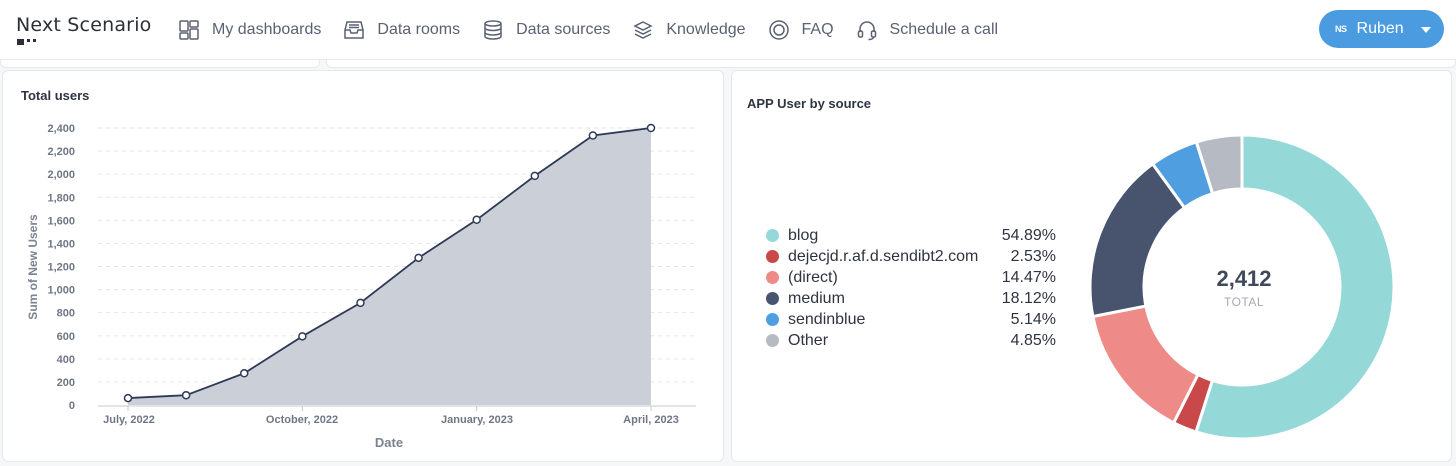 Image resolution: width=1456 pixels, height=466 pixels. Describe the element at coordinates (1033, 256) in the screenshot. I see `legend-value: 2.53%` at that location.